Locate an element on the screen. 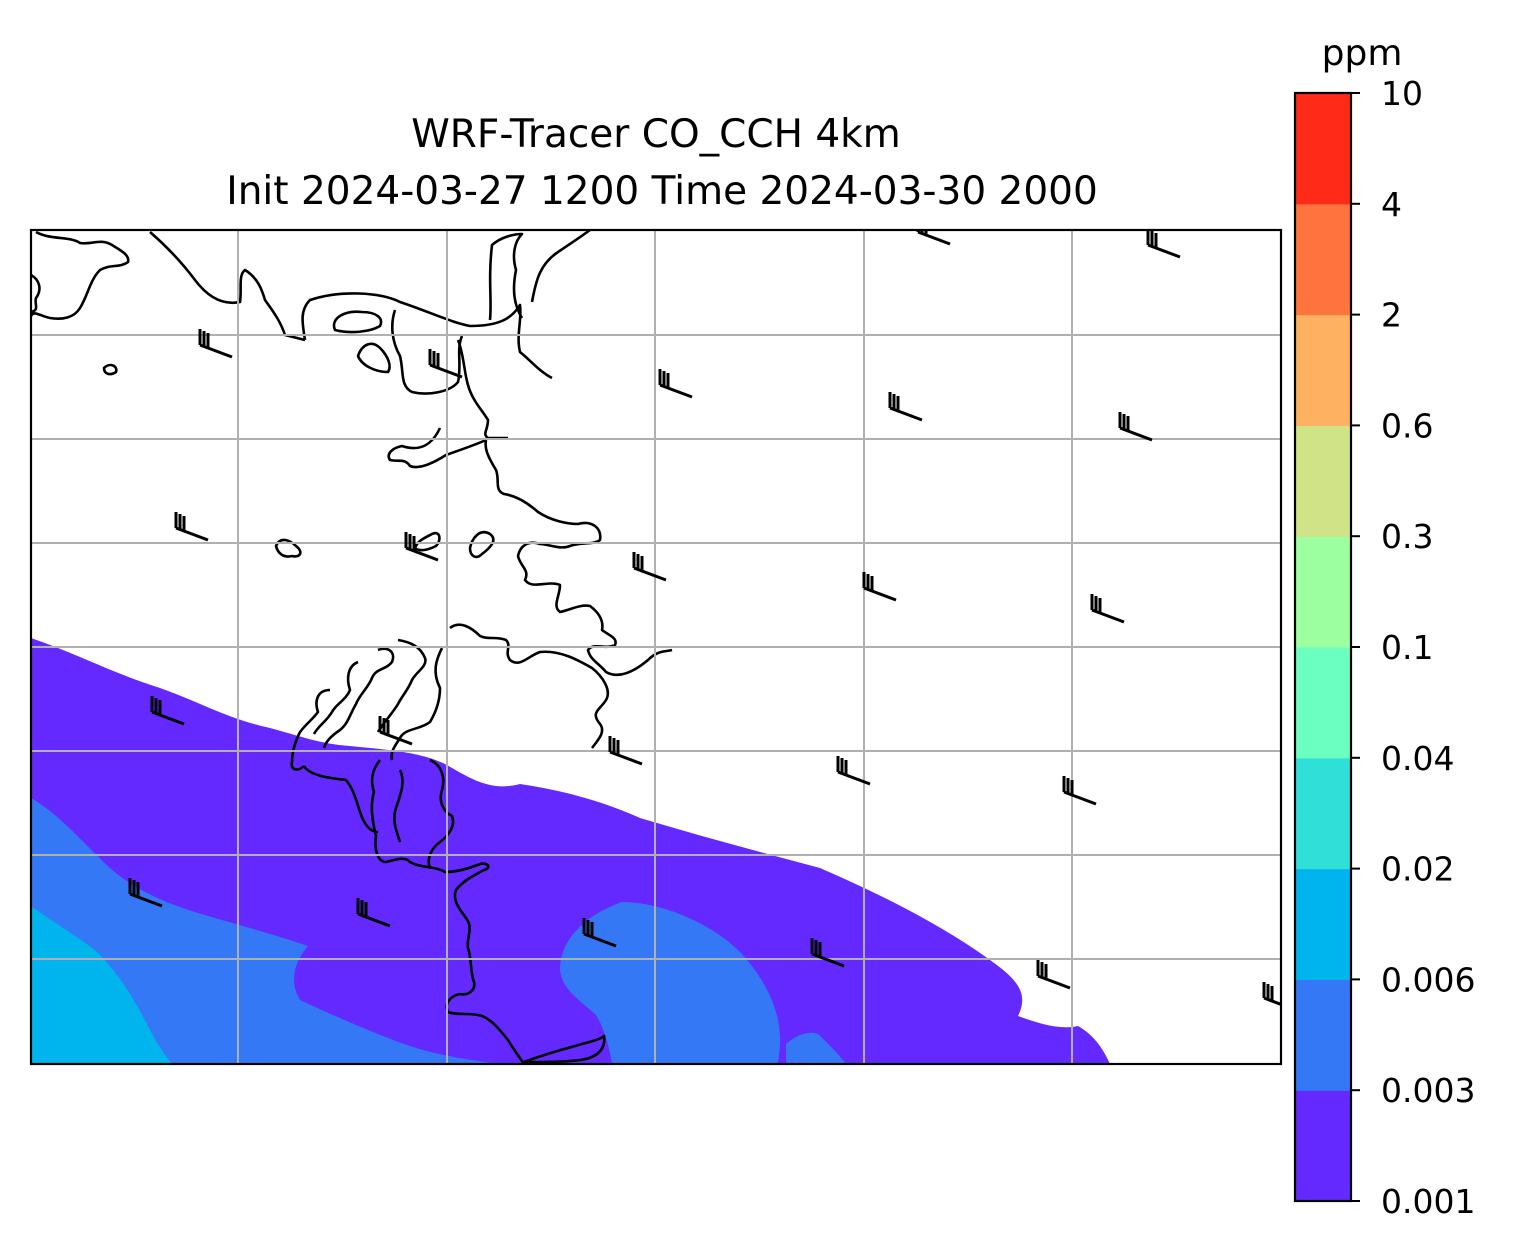 This screenshot has height=1256, width=1528. colorbar-swatches is located at coordinates (1323, 647).